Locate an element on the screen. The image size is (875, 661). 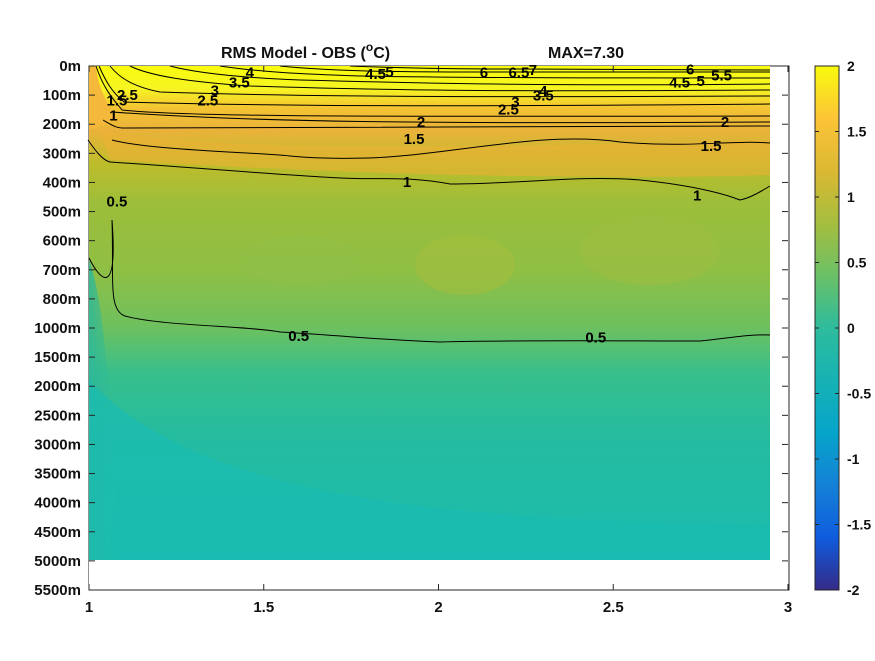
contour-label: 6.5 is located at coordinates (518, 72).